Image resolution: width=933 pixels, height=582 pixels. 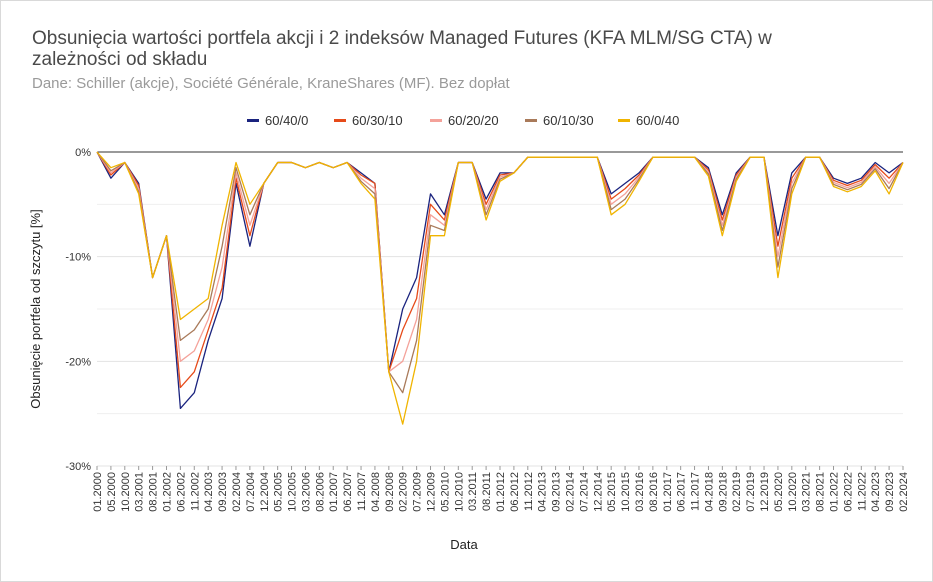 I want to click on x-axis-label: Data, so click(x=464, y=544).